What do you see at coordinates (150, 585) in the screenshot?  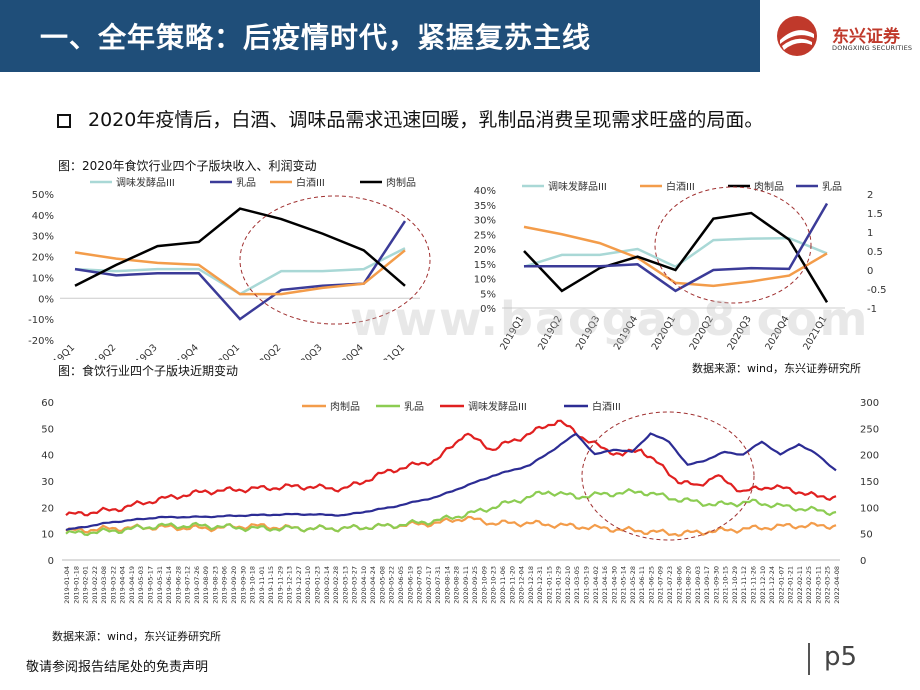 I see `x-tick-label: 2019-05-17` at bounding box center [150, 585].